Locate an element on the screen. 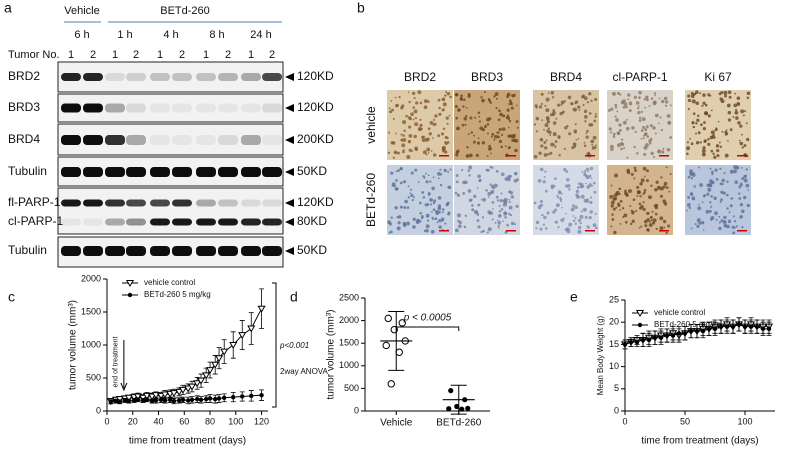 The image size is (799, 467). ihc-background is located at coordinates (420, 200).